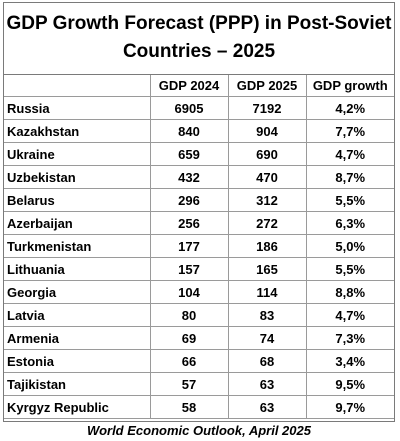  What do you see at coordinates (350, 384) in the screenshot?
I see `cell-gdp-growth: 9,5%` at bounding box center [350, 384].